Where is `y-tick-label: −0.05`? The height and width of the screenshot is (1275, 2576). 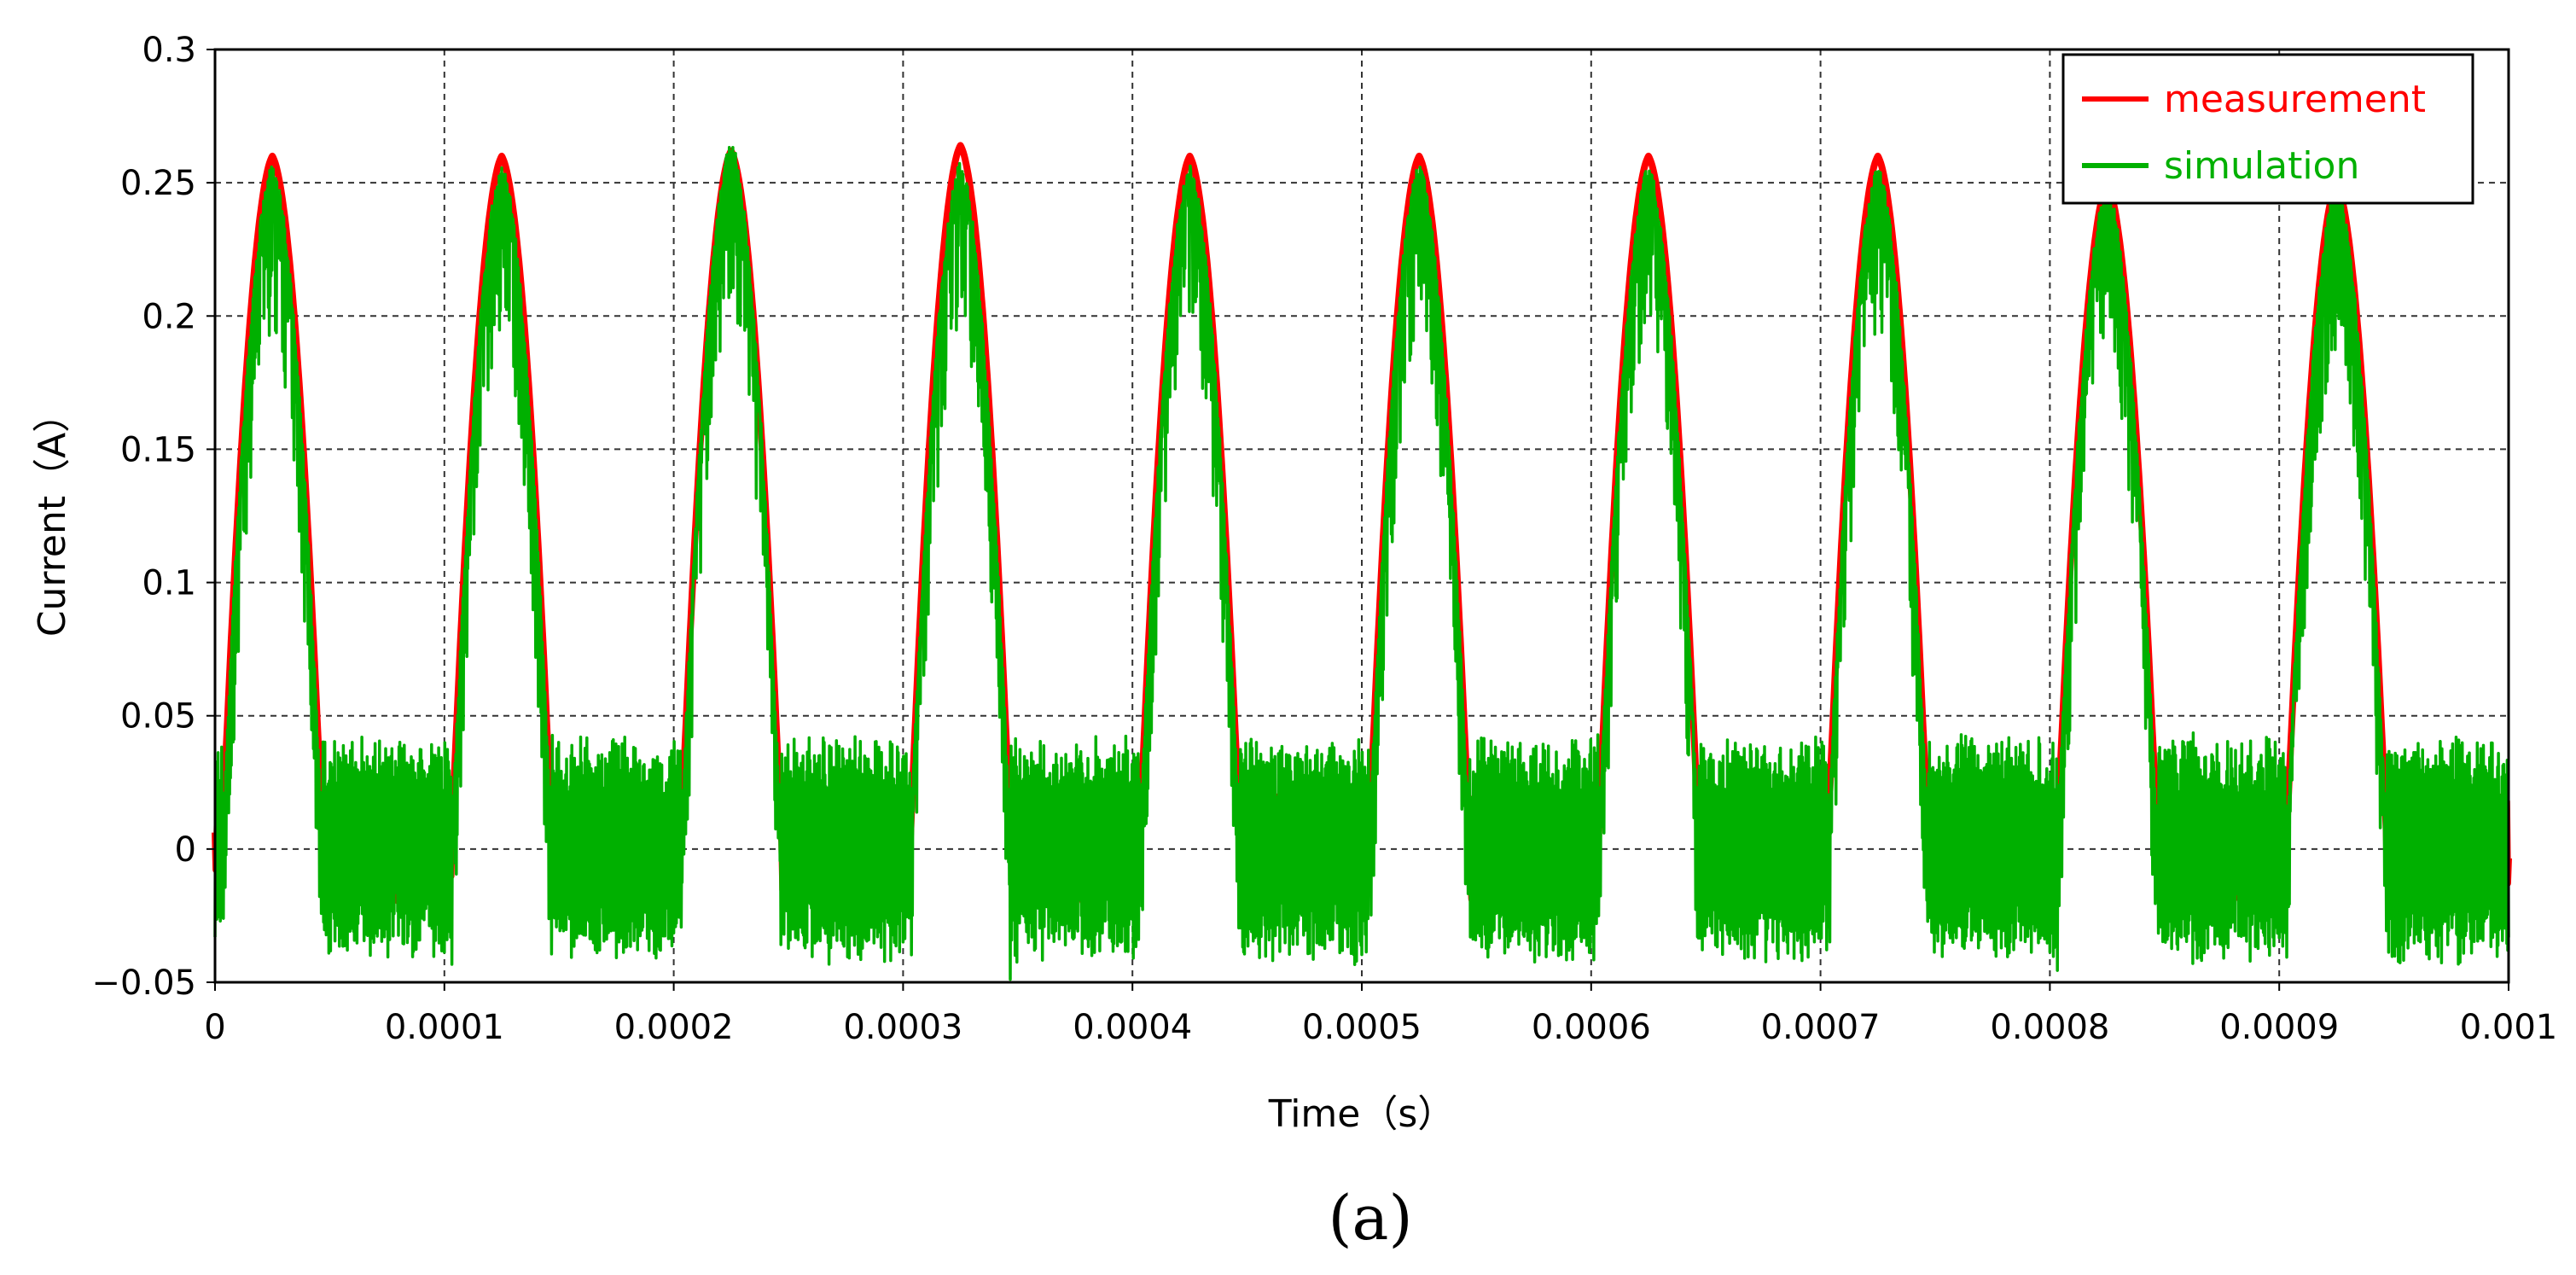
y-tick-label: −0.05 is located at coordinates (143, 983).